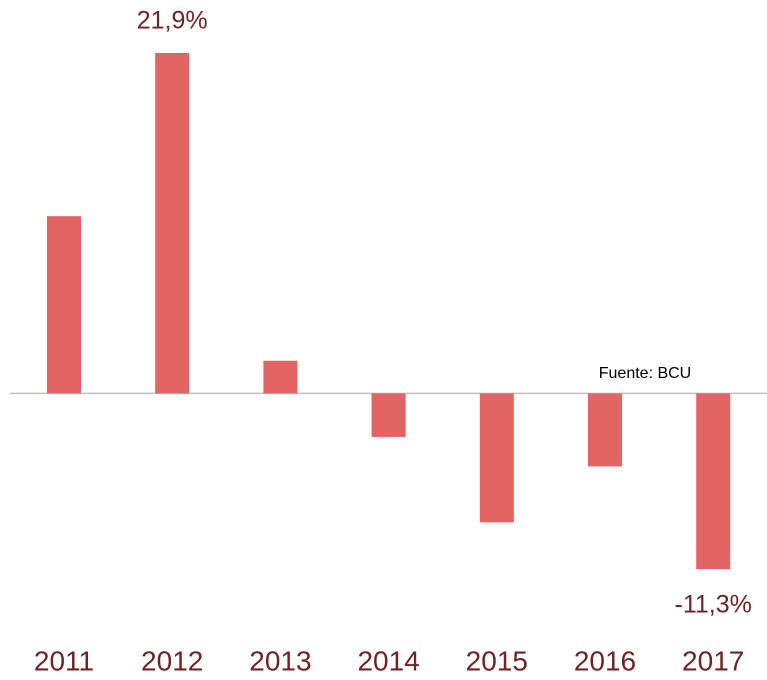 The width and height of the screenshot is (767, 680). Describe the element at coordinates (605, 660) in the screenshot. I see `x-tick-label: 2016` at that location.